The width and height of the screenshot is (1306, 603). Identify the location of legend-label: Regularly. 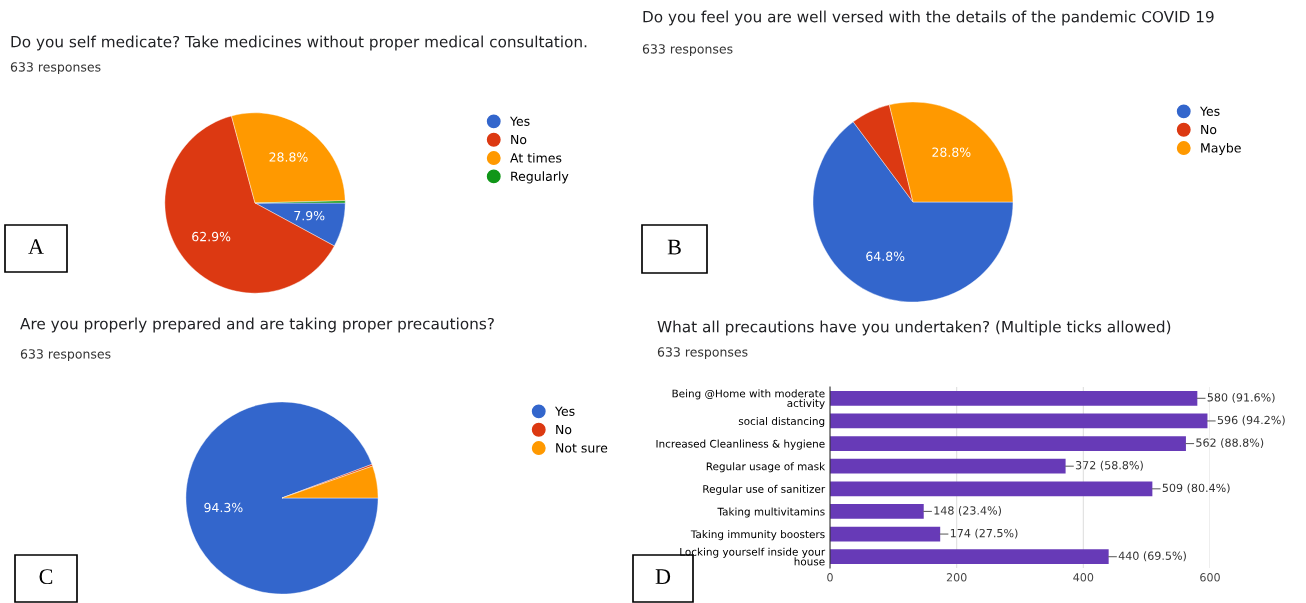
(540, 177).